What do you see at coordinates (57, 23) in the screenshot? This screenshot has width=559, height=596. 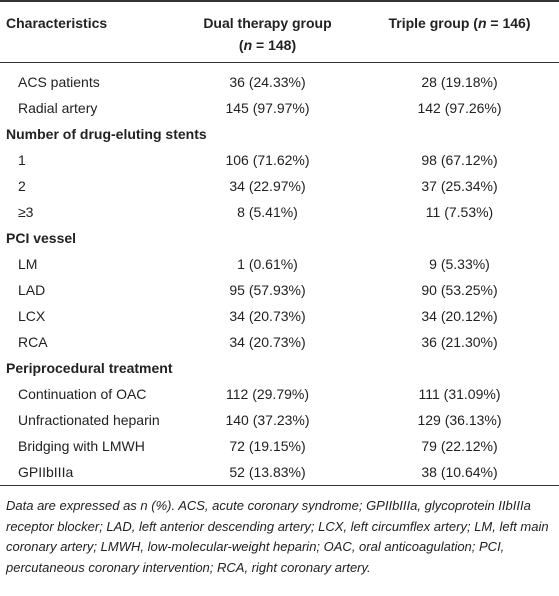 I see `header-text: Characteristics` at bounding box center [57, 23].